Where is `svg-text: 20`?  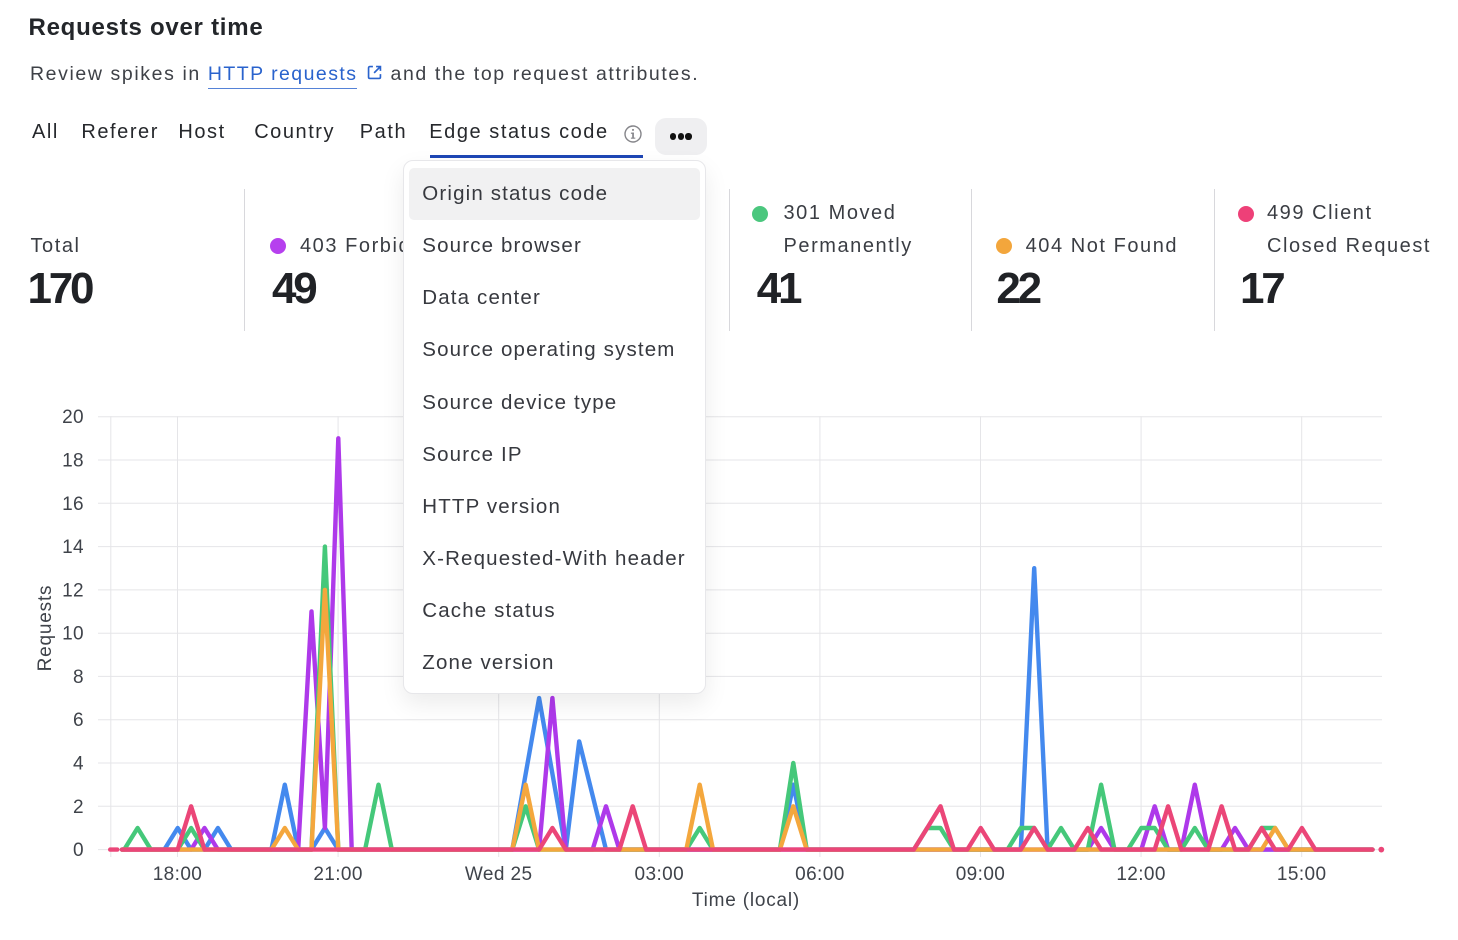 svg-text: 20 is located at coordinates (73, 417).